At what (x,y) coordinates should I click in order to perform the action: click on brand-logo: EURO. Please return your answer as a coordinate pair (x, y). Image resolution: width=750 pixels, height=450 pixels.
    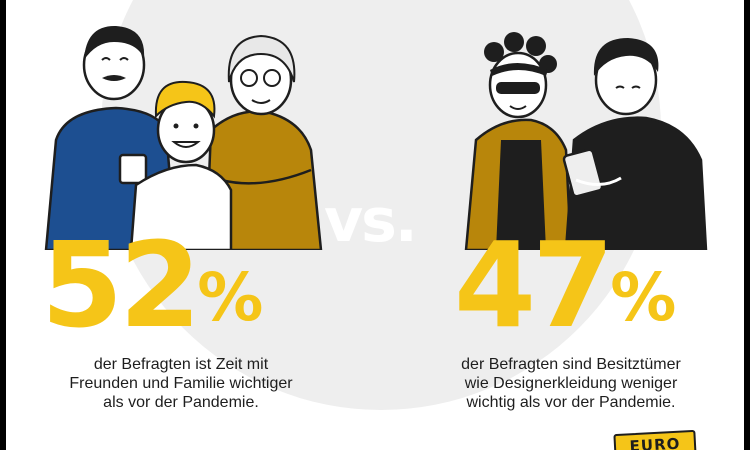
    Looking at the image, I should click on (655, 439).